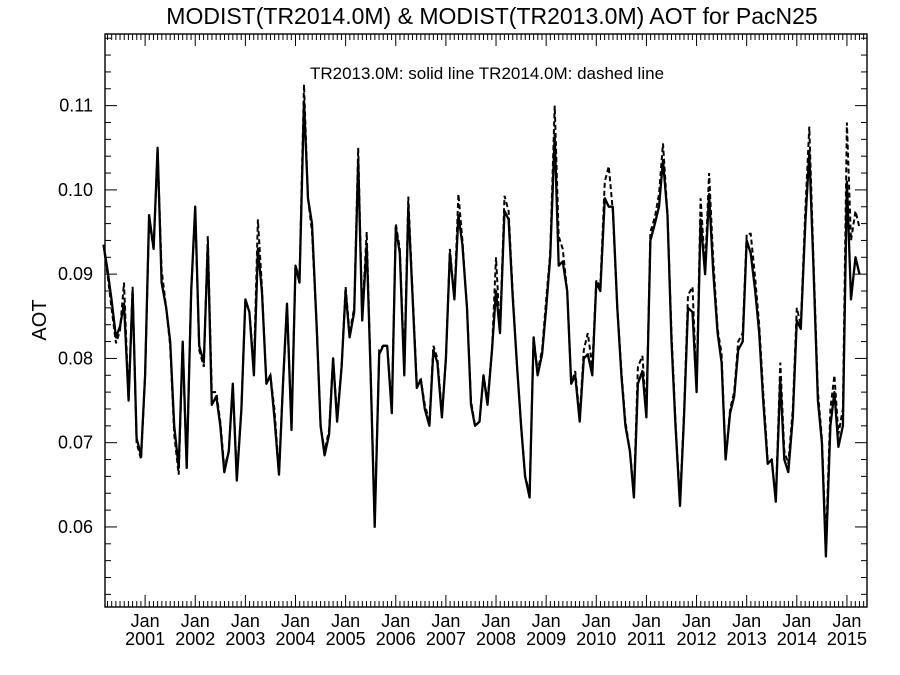 Image resolution: width=900 pixels, height=675 pixels. What do you see at coordinates (546, 639) in the screenshot?
I see `x-tick-year-label: 2009` at bounding box center [546, 639].